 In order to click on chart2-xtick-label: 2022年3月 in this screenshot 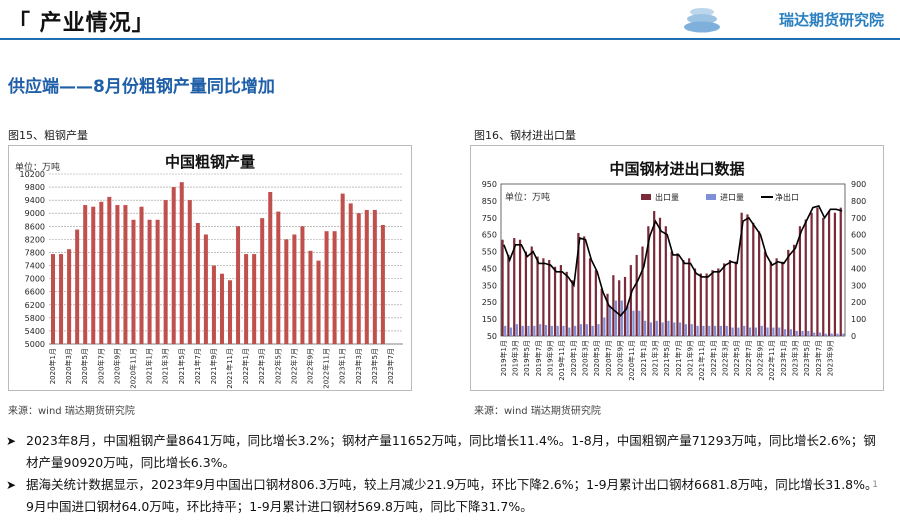, I will do `click(724, 358)`.